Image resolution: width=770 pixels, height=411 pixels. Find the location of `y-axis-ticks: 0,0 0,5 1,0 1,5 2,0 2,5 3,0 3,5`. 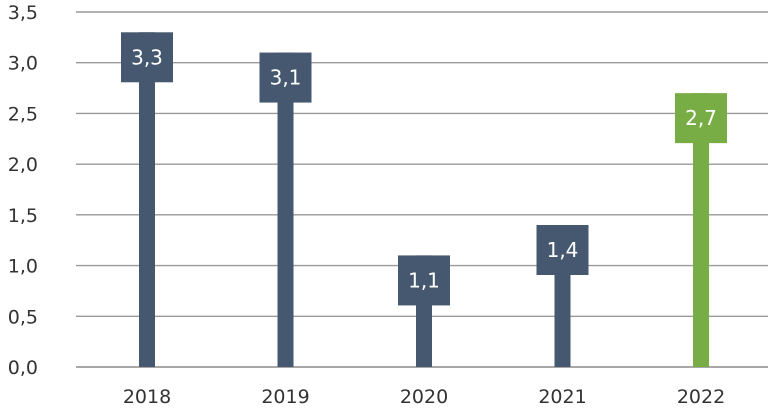

y-axis-ticks: 0,0 0,5 1,0 1,5 2,0 2,5 3,0 3,5 is located at coordinates (23, 190).